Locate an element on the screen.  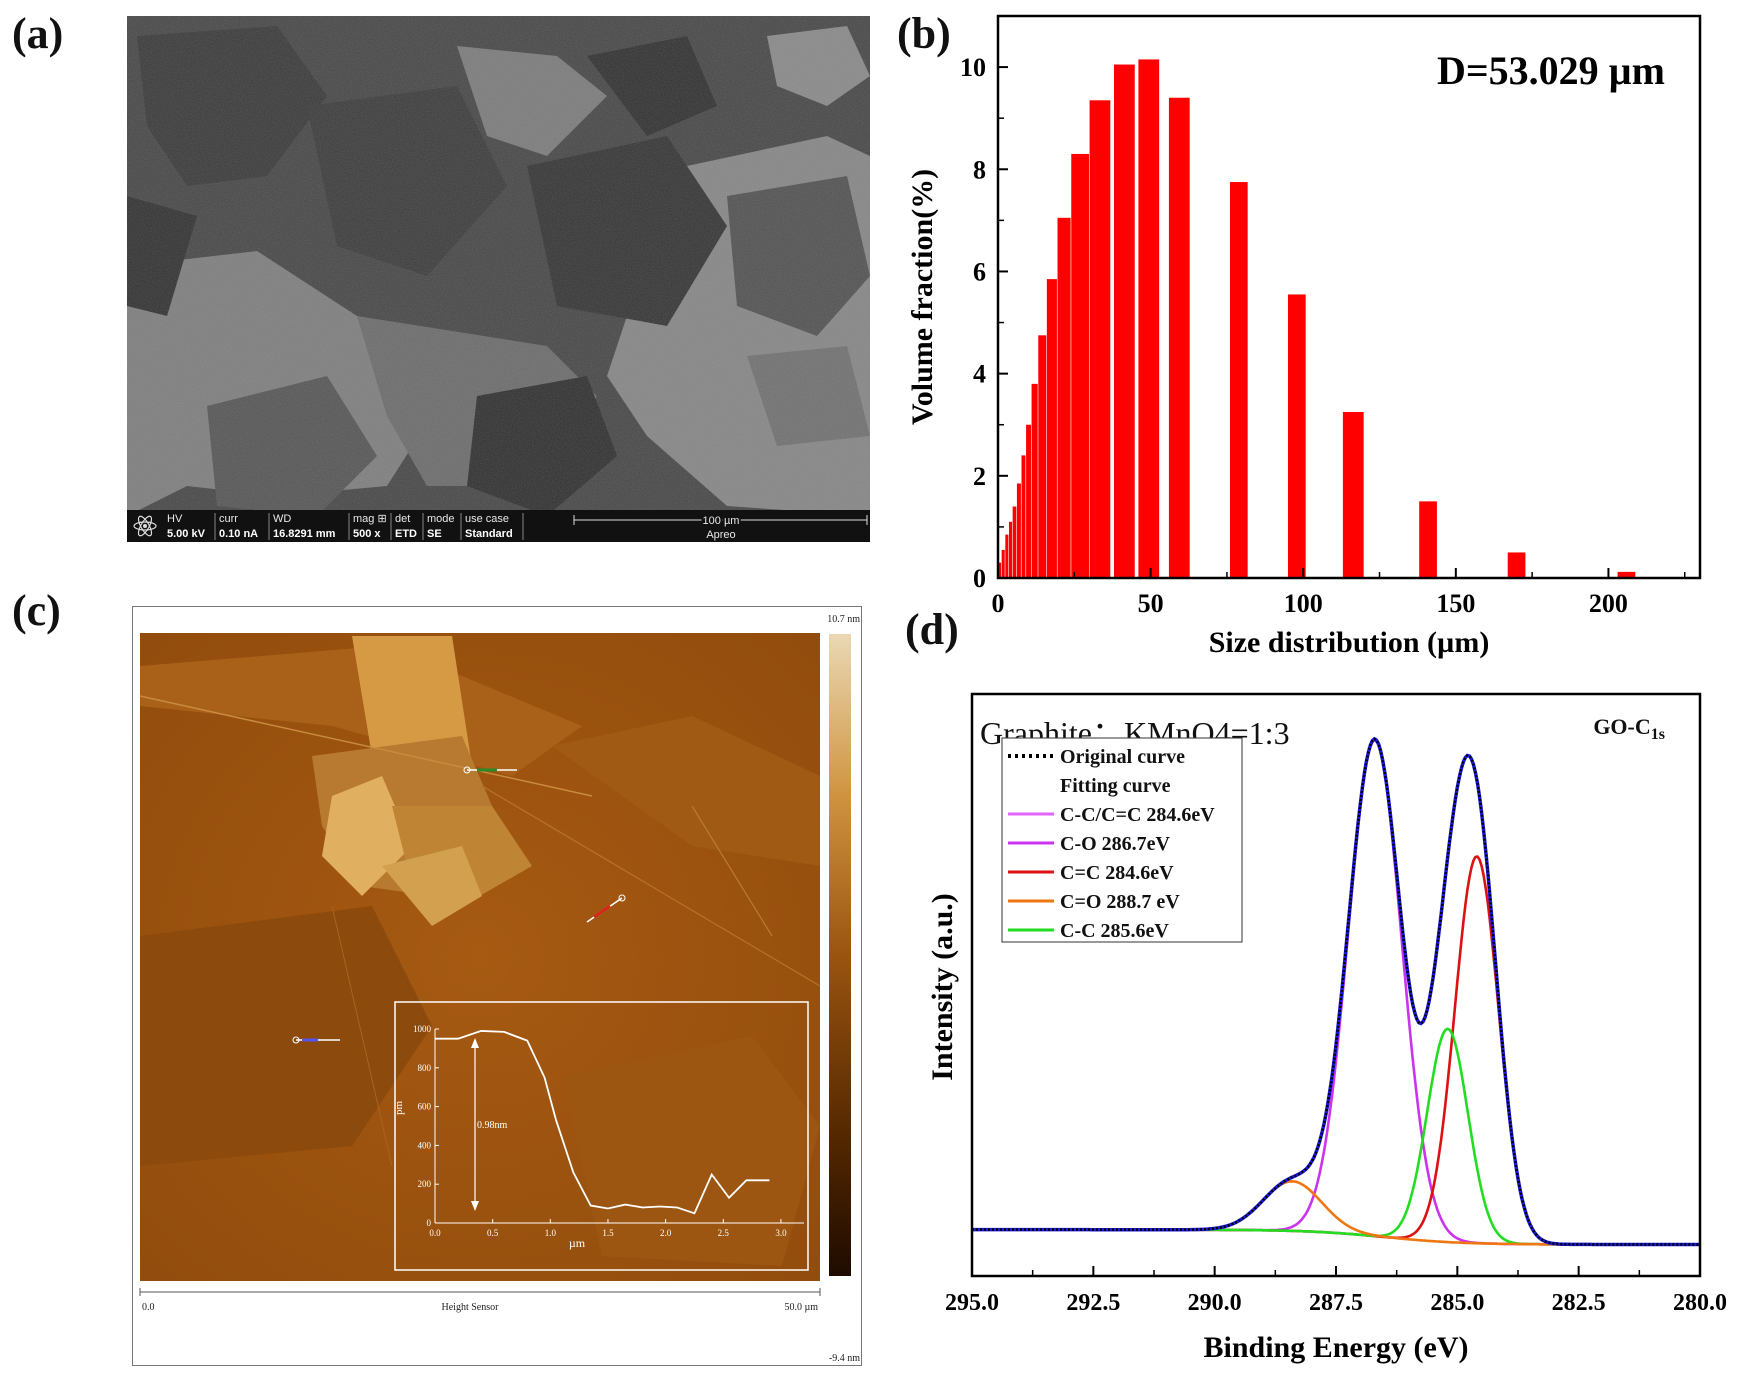
inset-y-tick: 400 is located at coordinates (425, 1145).